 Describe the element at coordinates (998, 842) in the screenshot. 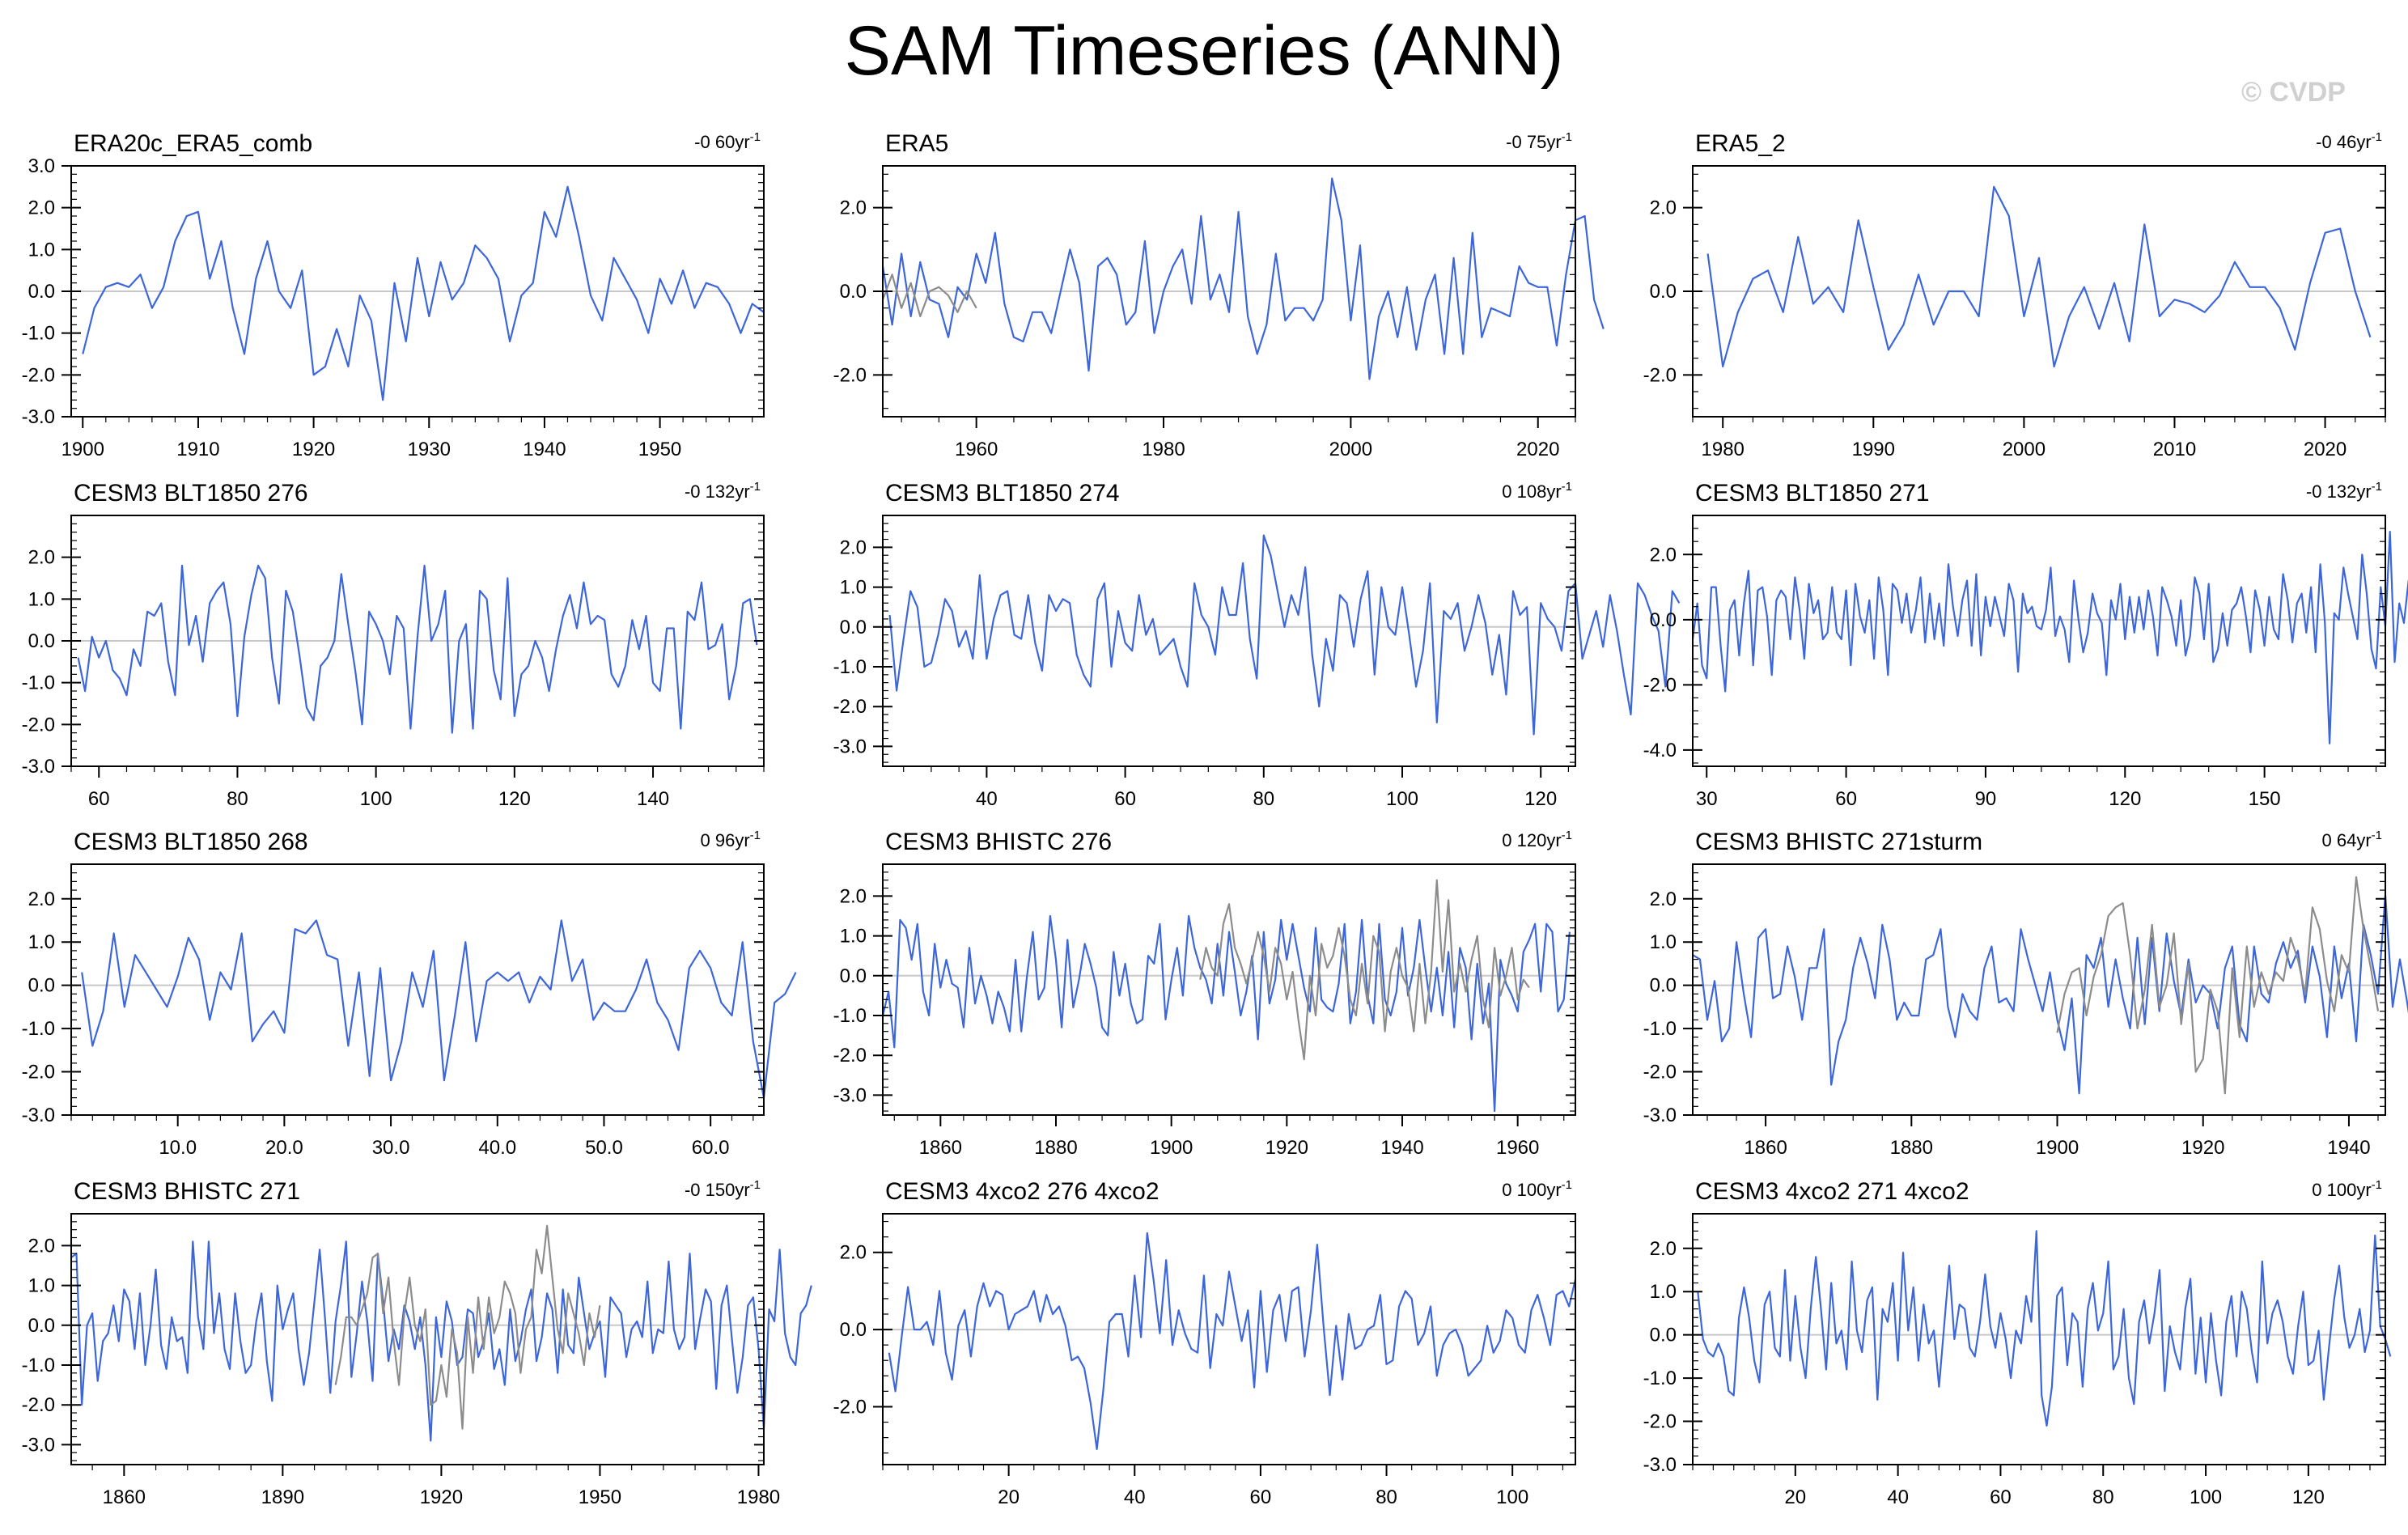

I see `panel-title: CESM3 BHISTC 276` at that location.